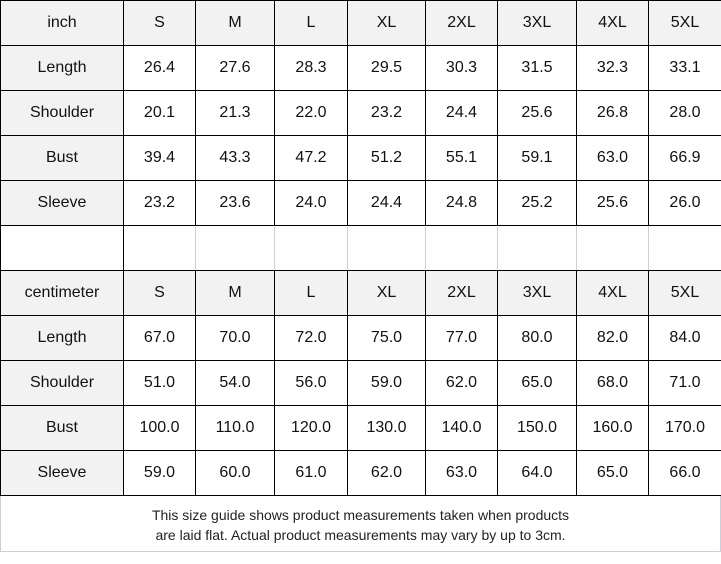  Describe the element at coordinates (612, 428) in the screenshot. I see `measurement-cell: 160.0` at that location.